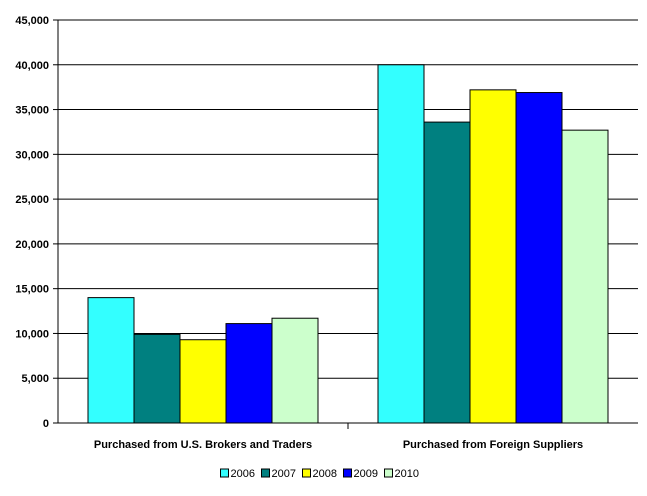 The height and width of the screenshot is (496, 647). Describe the element at coordinates (366, 474) in the screenshot. I see `legend-label-2009: 2009` at that location.